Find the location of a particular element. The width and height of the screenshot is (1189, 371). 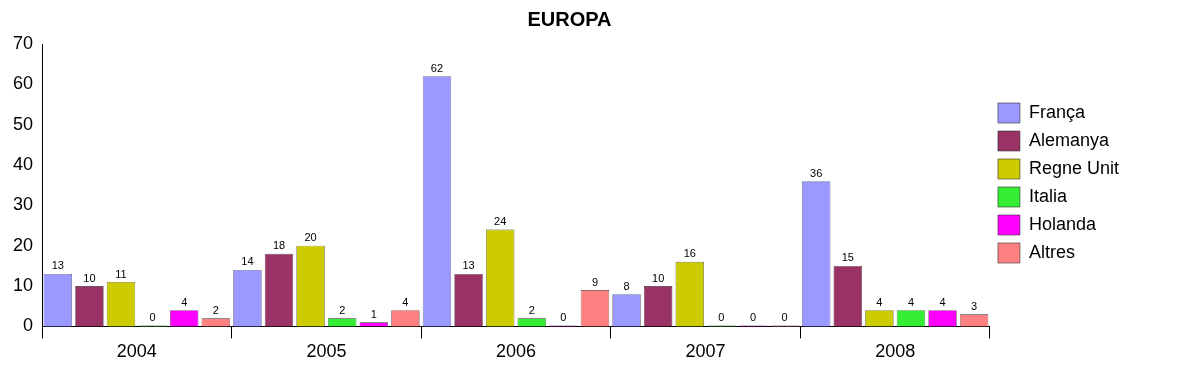

x-tick-label: 2006 is located at coordinates (516, 351).